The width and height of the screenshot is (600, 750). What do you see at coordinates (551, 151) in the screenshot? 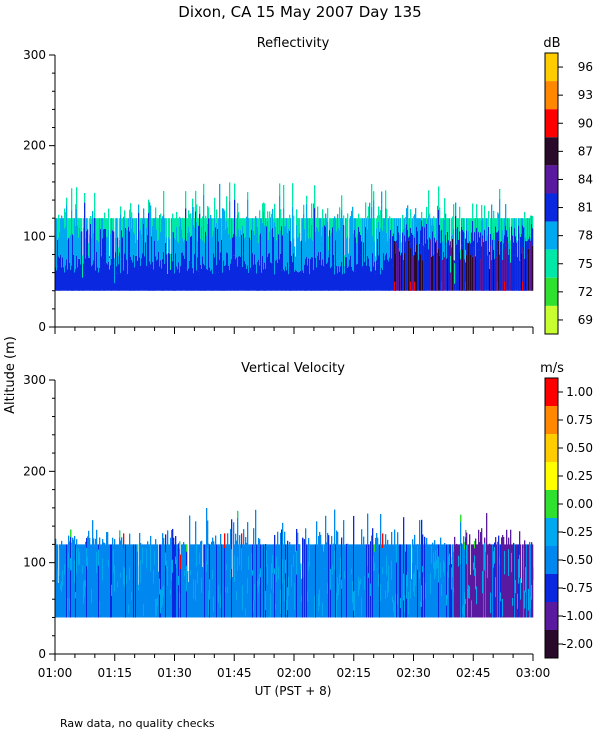
I see `colorbar-cell` at bounding box center [551, 151].